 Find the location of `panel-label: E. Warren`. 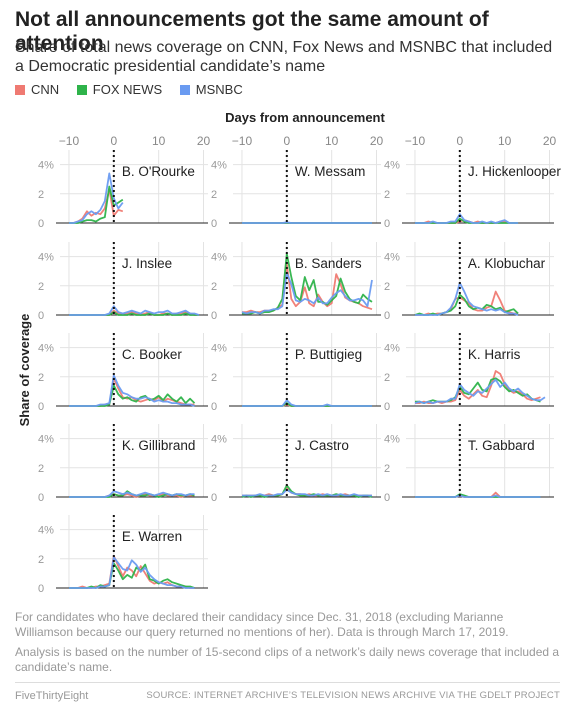

panel-label: E. Warren is located at coordinates (152, 536).